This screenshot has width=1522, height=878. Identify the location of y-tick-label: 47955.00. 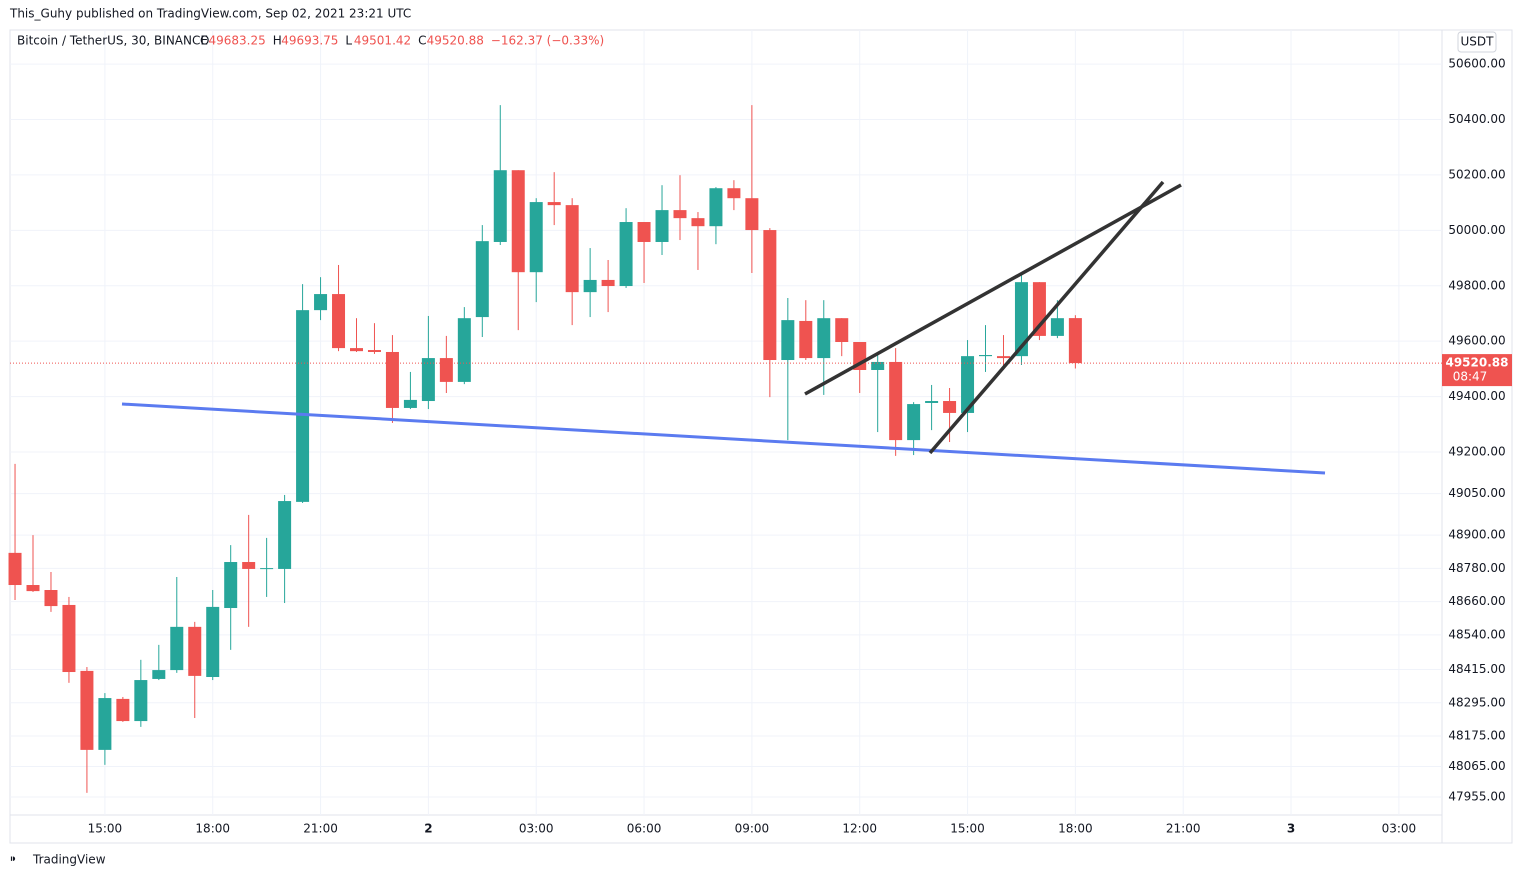
(1476, 796).